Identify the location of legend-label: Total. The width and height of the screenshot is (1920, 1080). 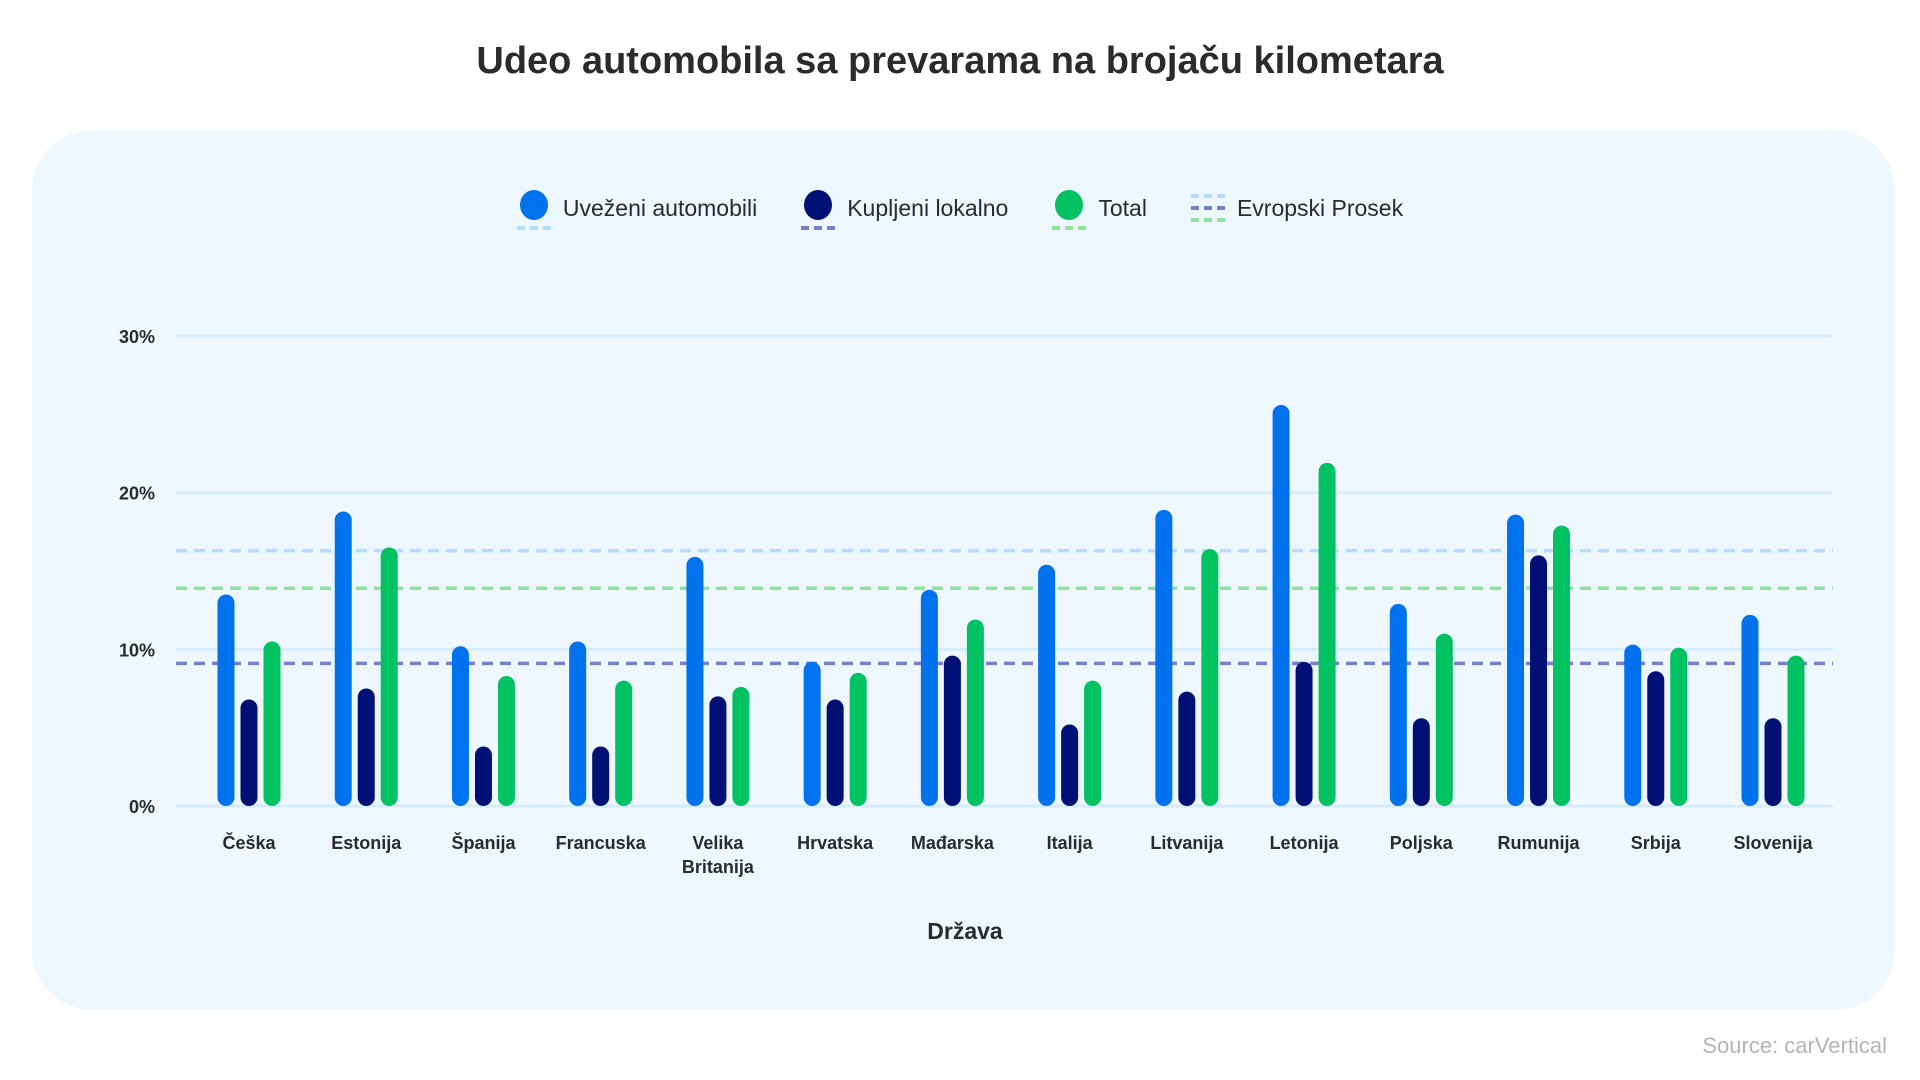
(1122, 207).